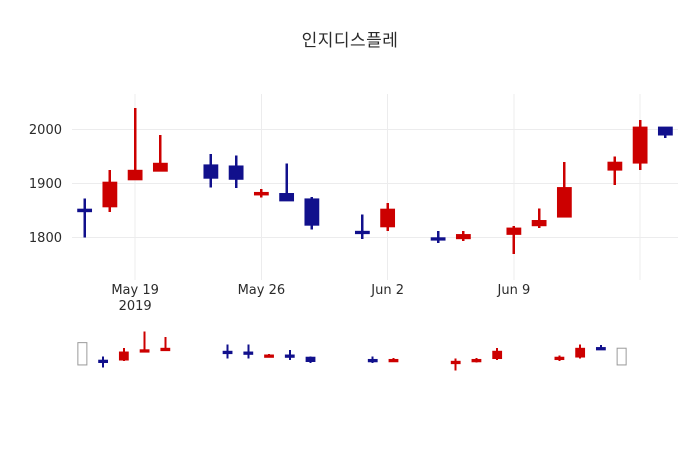 The image size is (700, 450). I want to click on x-axis-tick-label: Jun 9, so click(514, 290).